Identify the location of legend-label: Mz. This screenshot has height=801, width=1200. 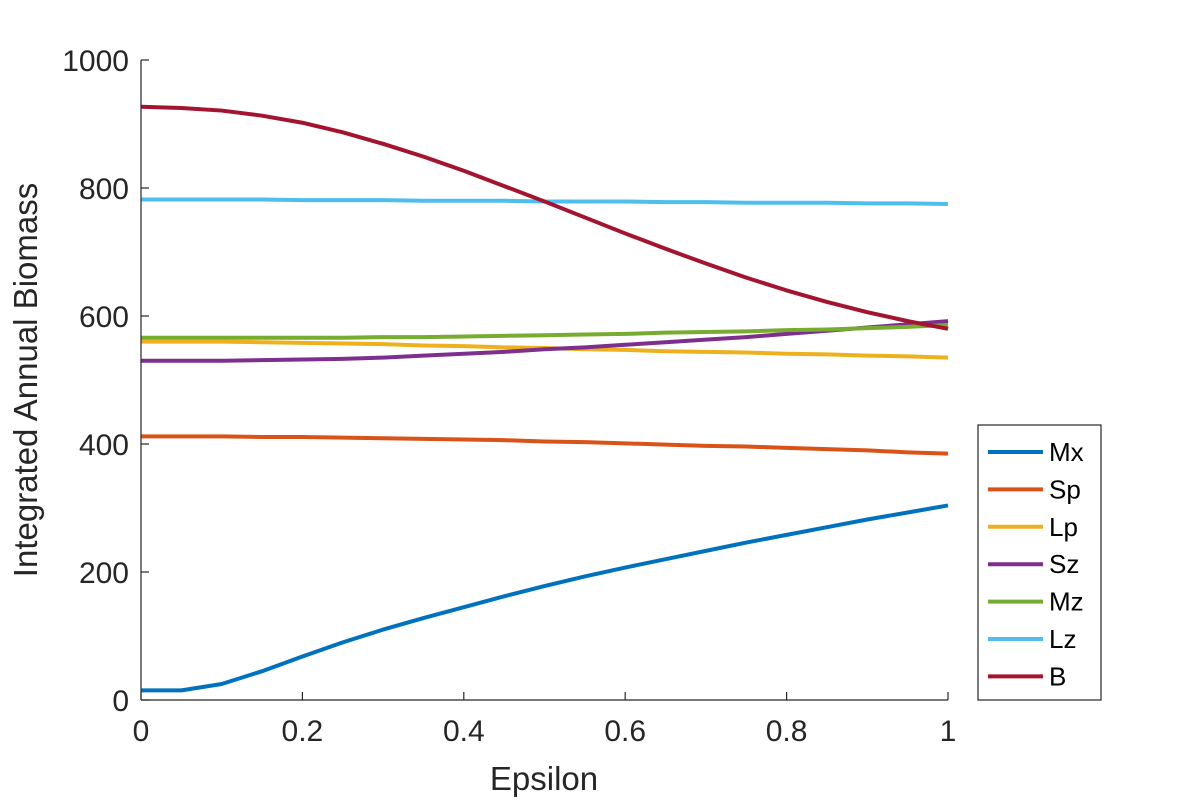
(1066, 602).